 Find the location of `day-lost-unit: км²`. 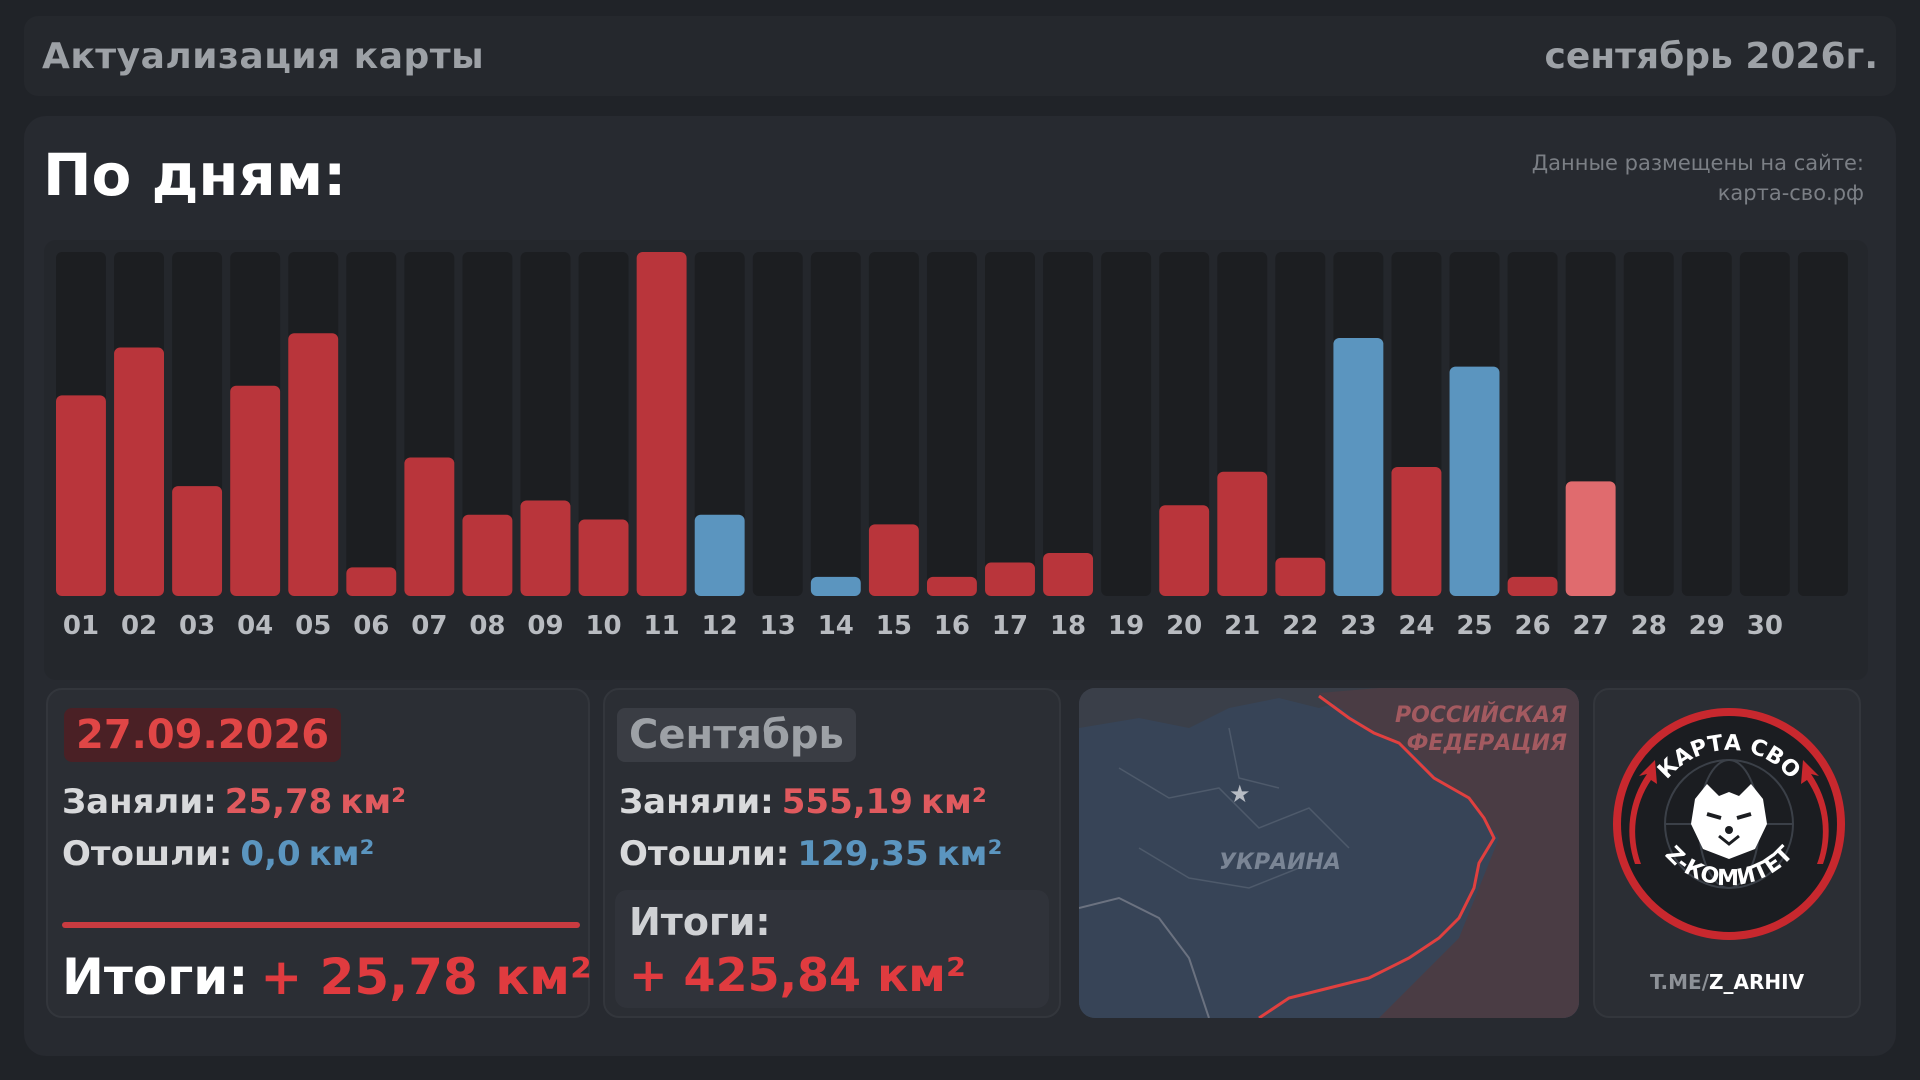

day-lost-unit: км² is located at coordinates (341, 854).